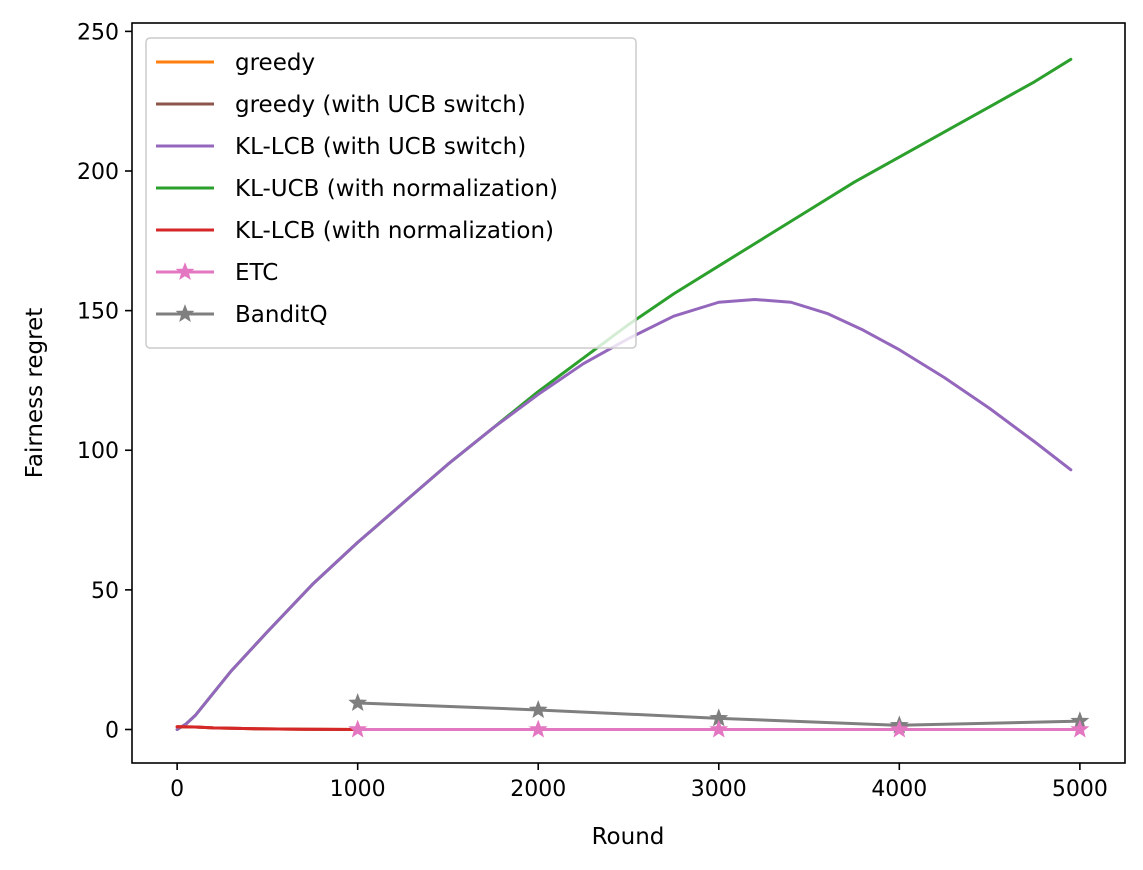  Describe the element at coordinates (35, 393) in the screenshot. I see `y-axis-label: Fairness regret` at that location.